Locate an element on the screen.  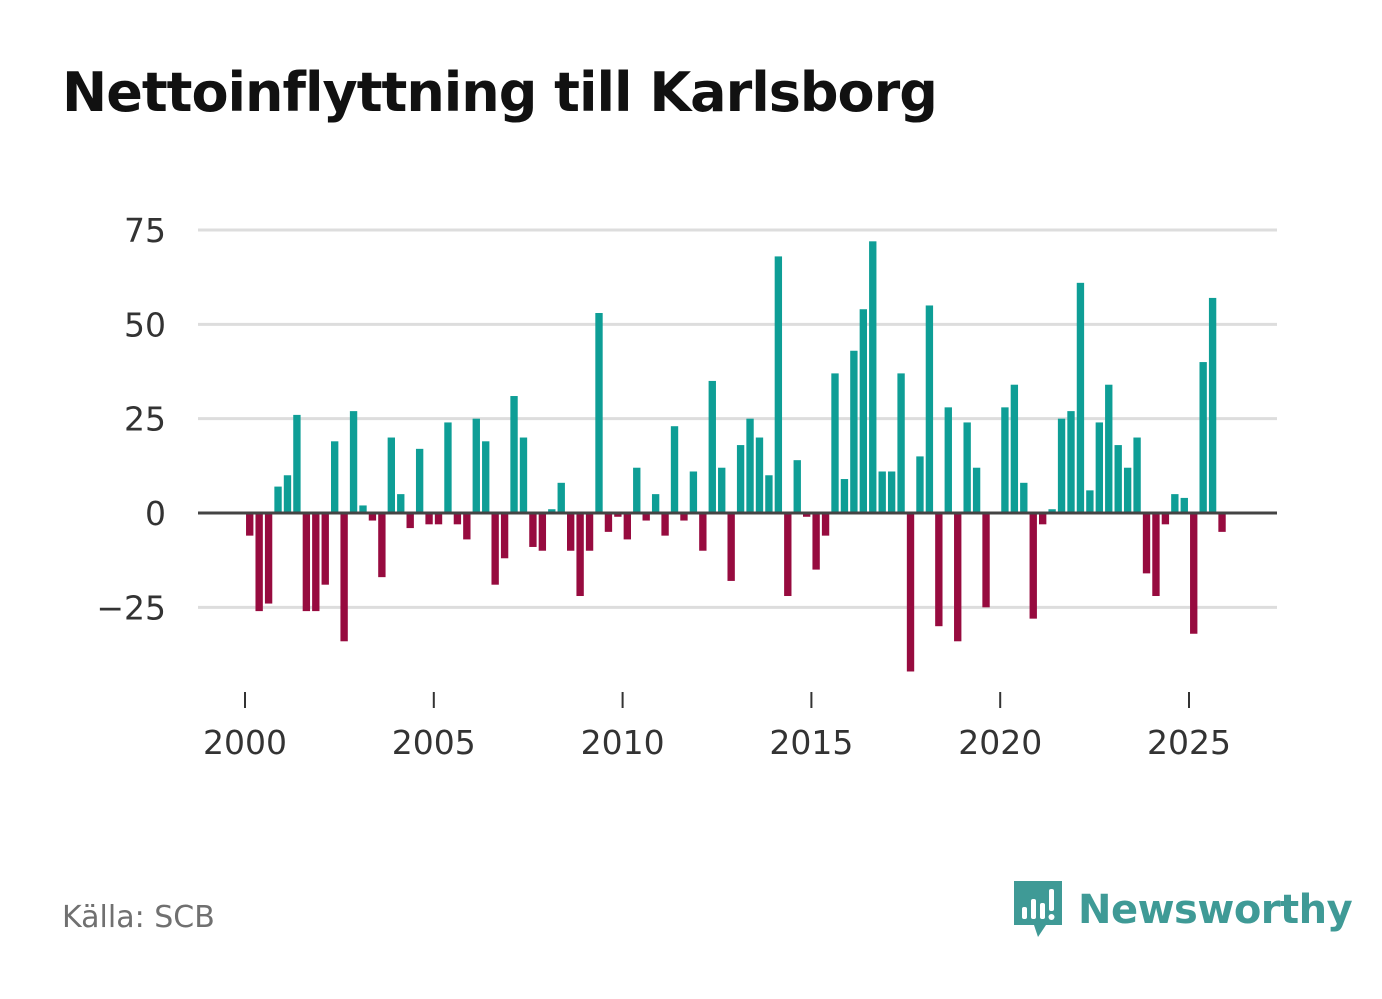
x-tick-label: 2010 is located at coordinates (623, 742).